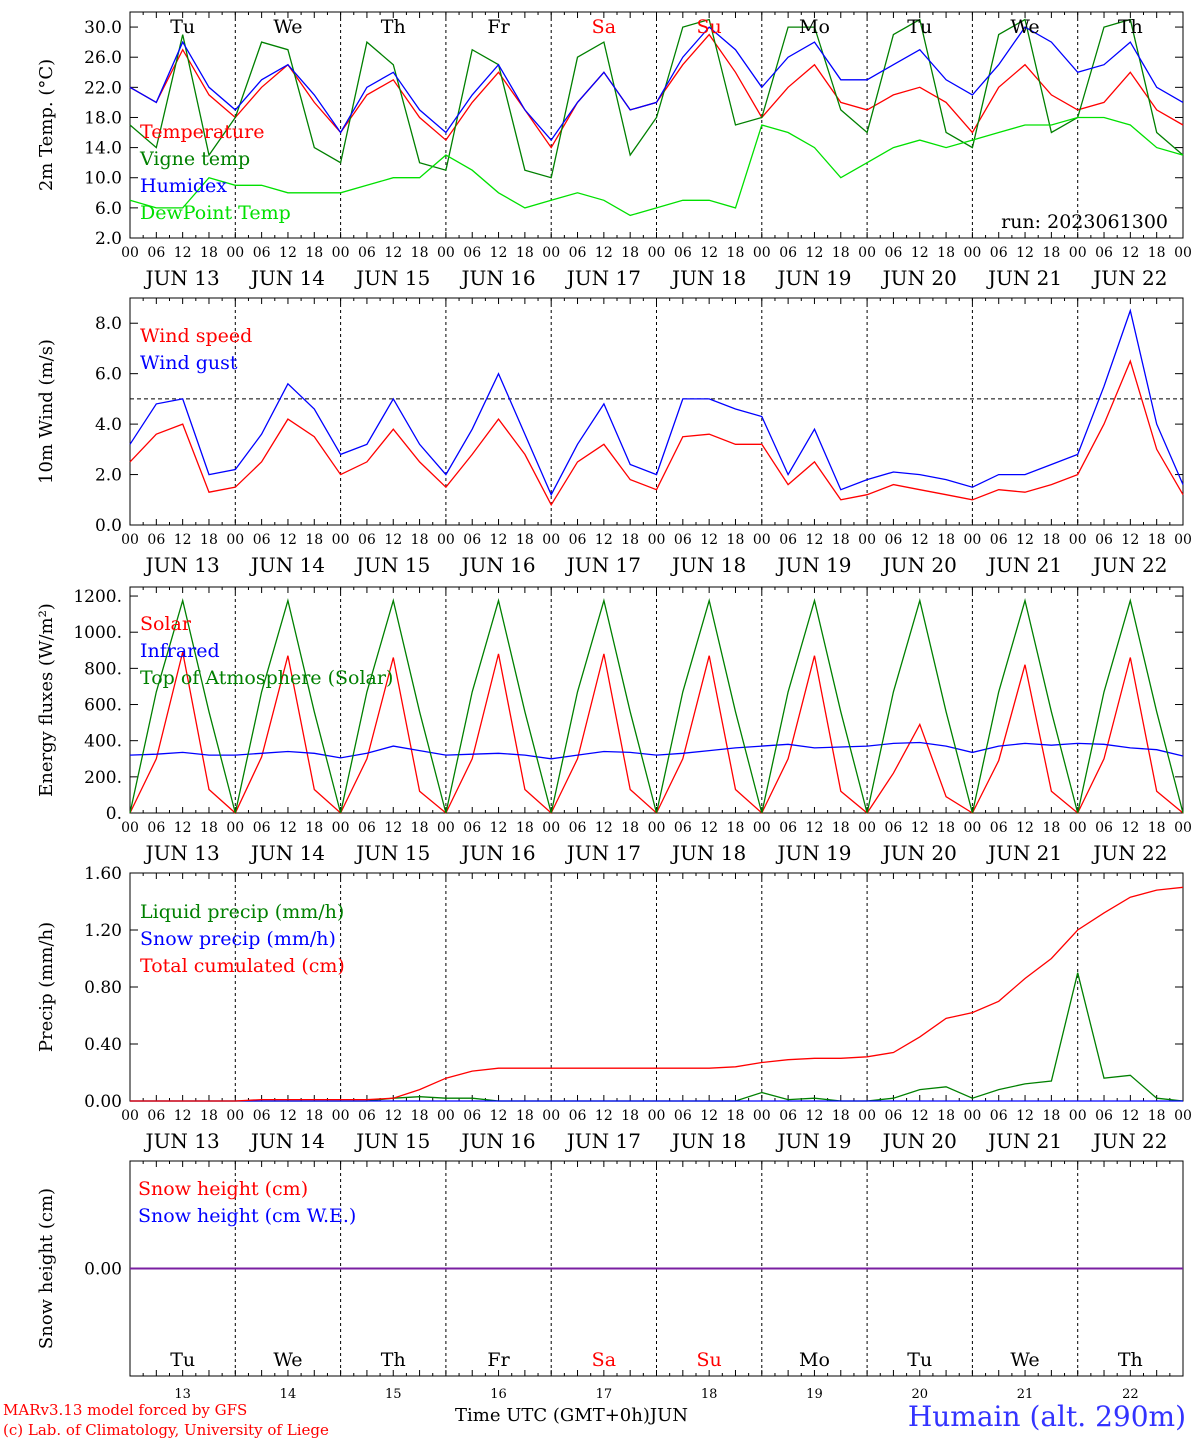 Image resolution: width=1194 pixels, height=1440 pixels. What do you see at coordinates (114, 814) in the screenshot?
I see `y-tick-label: 0.` at bounding box center [114, 814].